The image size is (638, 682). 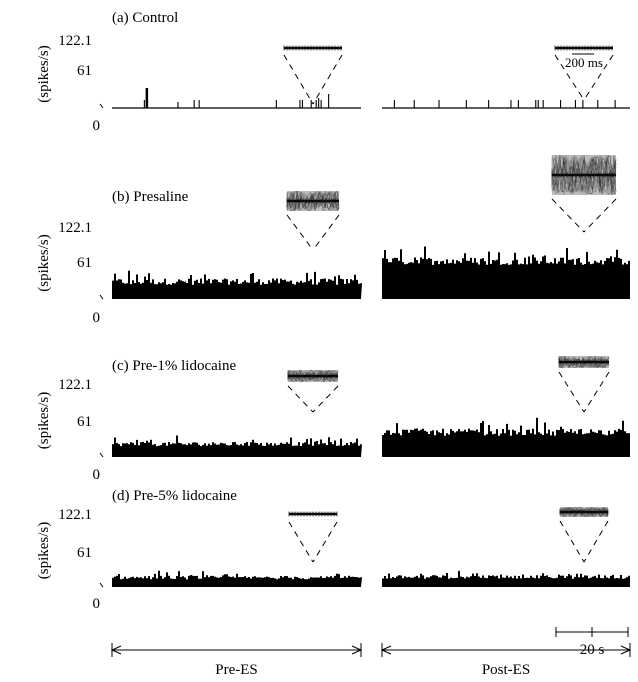 What do you see at coordinates (150, 197) in the screenshot?
I see `panel-label: (b) Presaline` at bounding box center [150, 197].